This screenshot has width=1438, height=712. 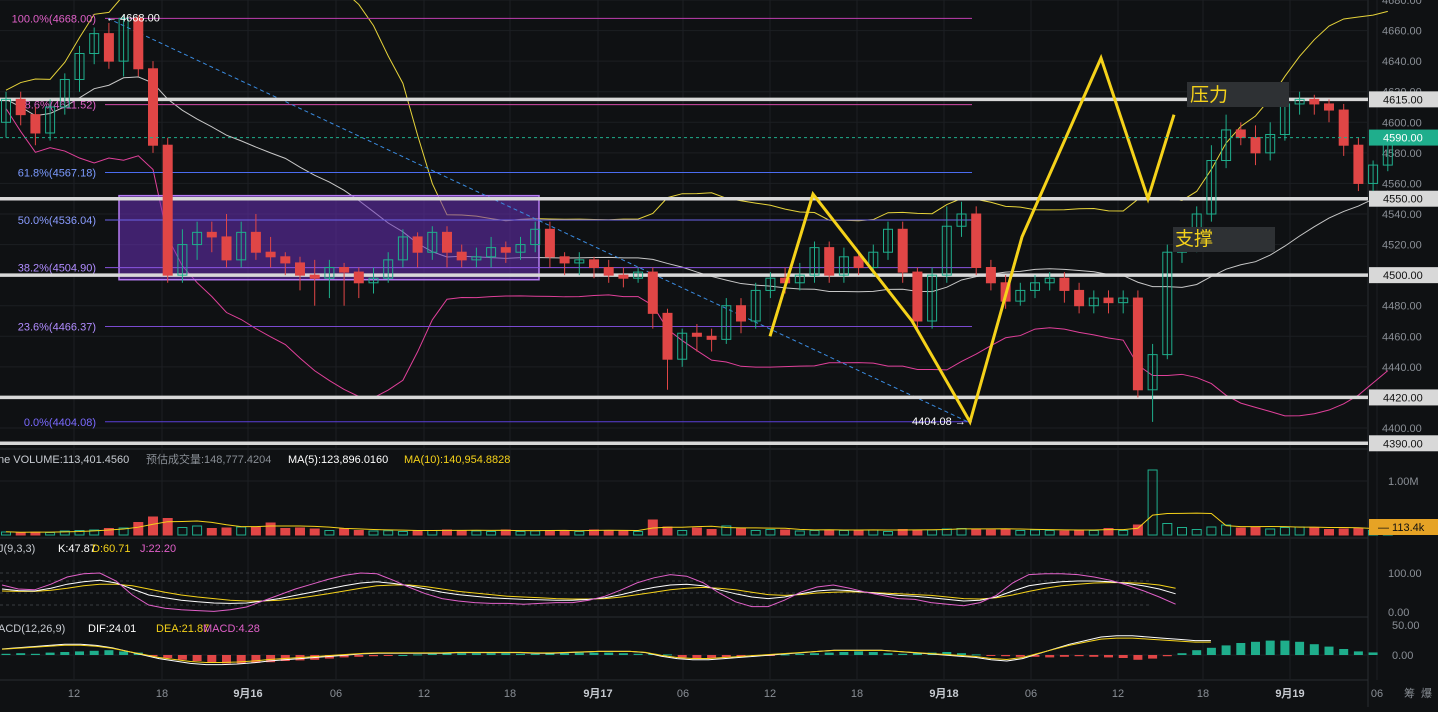 I want to click on sr-level-value: 4390.00, so click(x=1403, y=444).